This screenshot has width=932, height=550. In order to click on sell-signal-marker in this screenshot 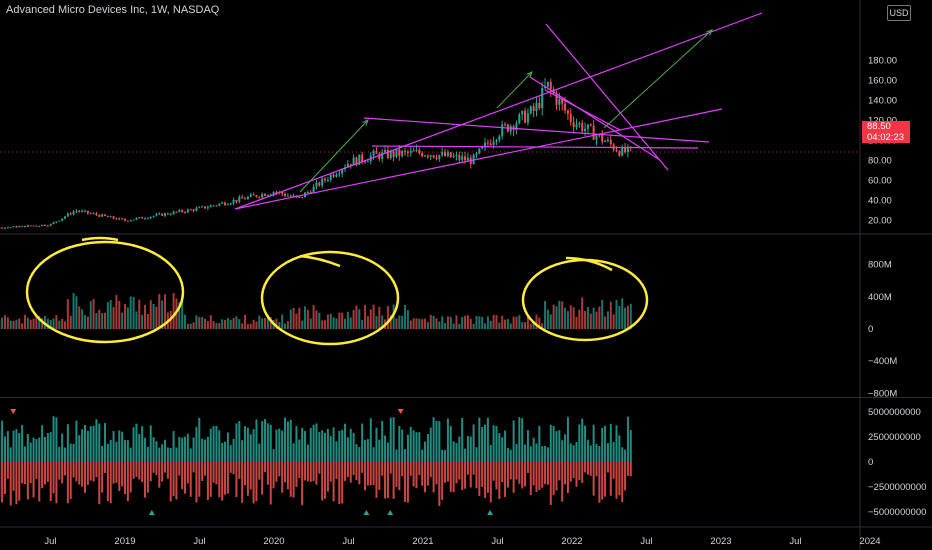, I will do `click(13, 411)`.